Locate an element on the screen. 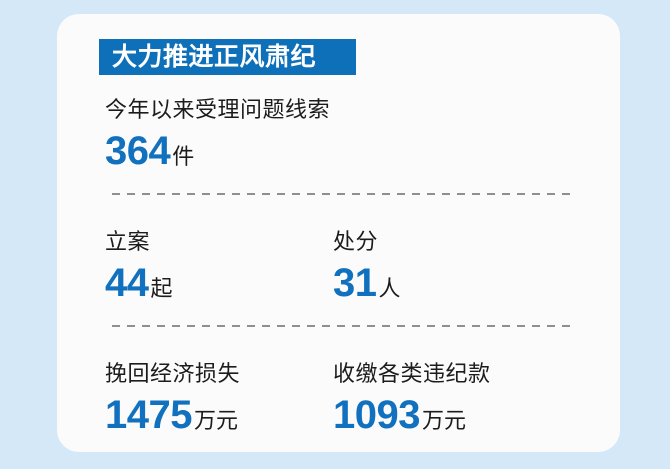  stat-losses-recovered-value-row: 1475 万元 is located at coordinates (172, 415).